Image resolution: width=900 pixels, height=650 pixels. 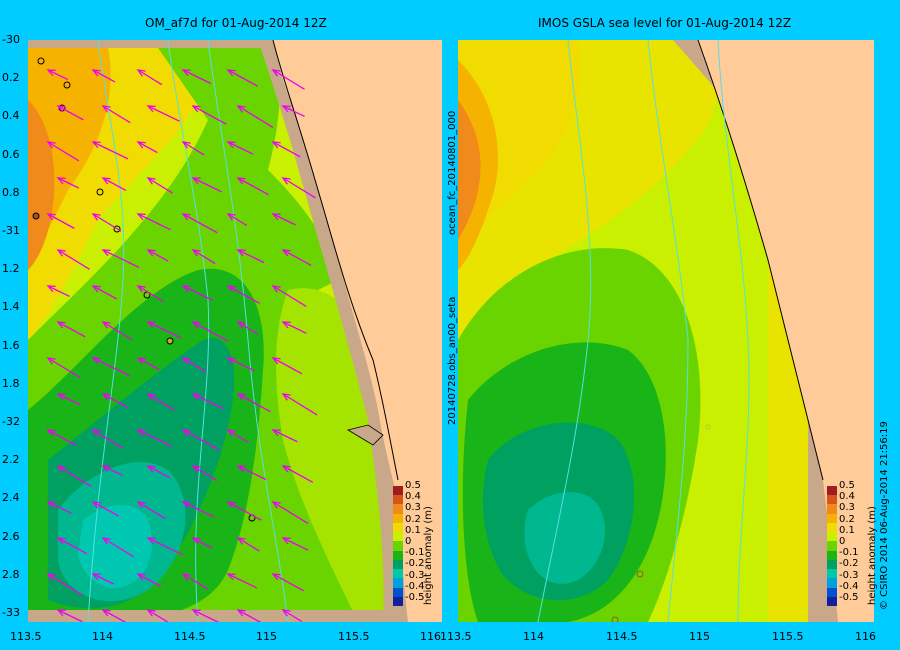 I want to click on y-tick-label: -32, so click(x=11, y=421).